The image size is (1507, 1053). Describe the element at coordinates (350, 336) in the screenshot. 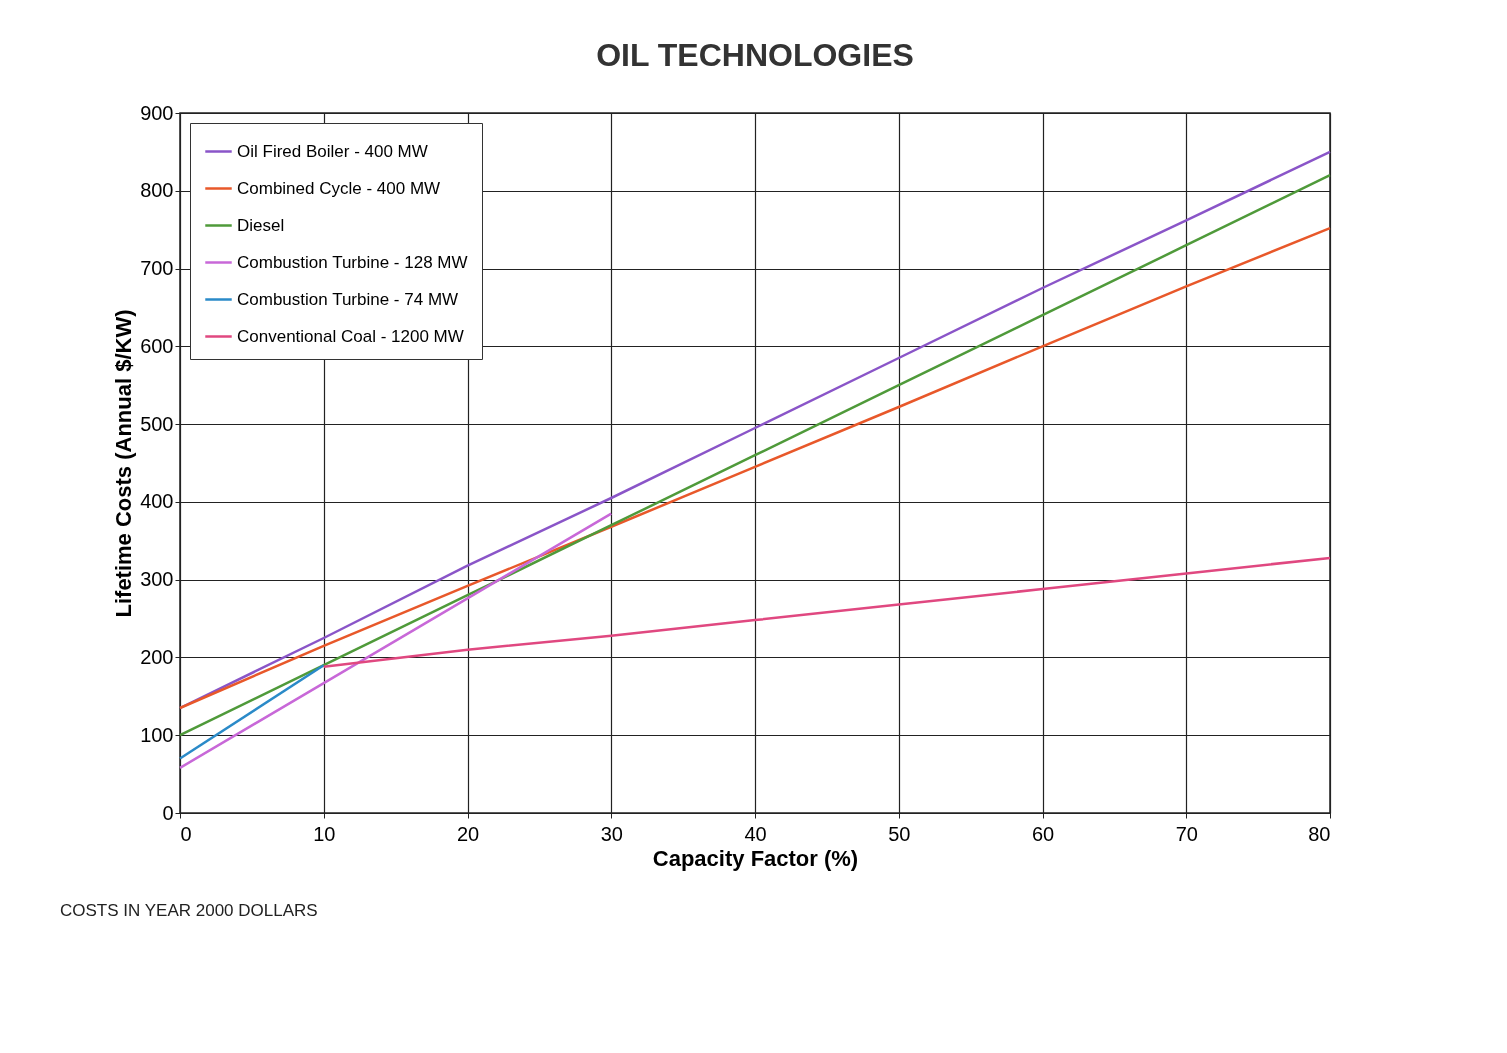

I see `legend-label: Conventional Coal - 1200 MW` at that location.